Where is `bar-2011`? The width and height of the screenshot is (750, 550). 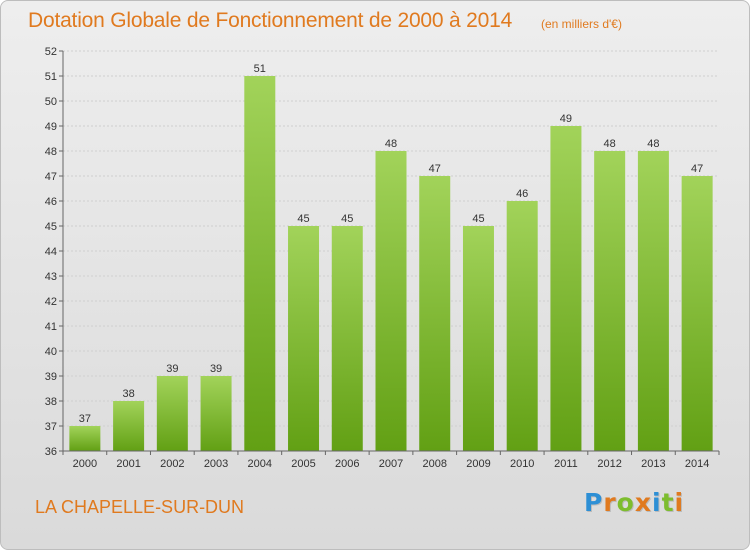 bar-2011 is located at coordinates (566, 288).